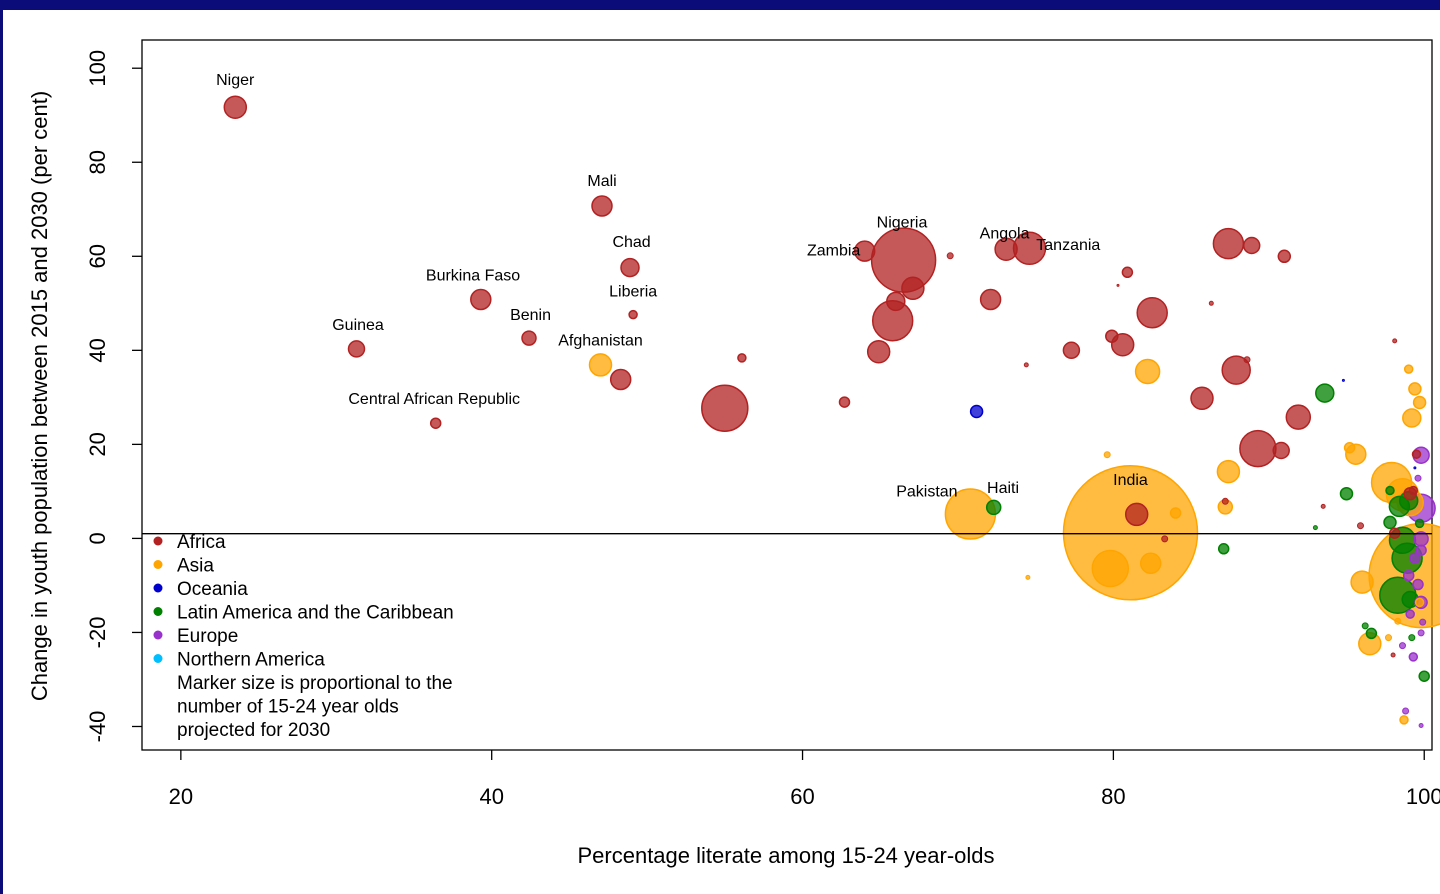 This screenshot has height=894, width=1440. Describe the element at coordinates (902, 223) in the screenshot. I see `label-nigeria: Nigeria` at that location.